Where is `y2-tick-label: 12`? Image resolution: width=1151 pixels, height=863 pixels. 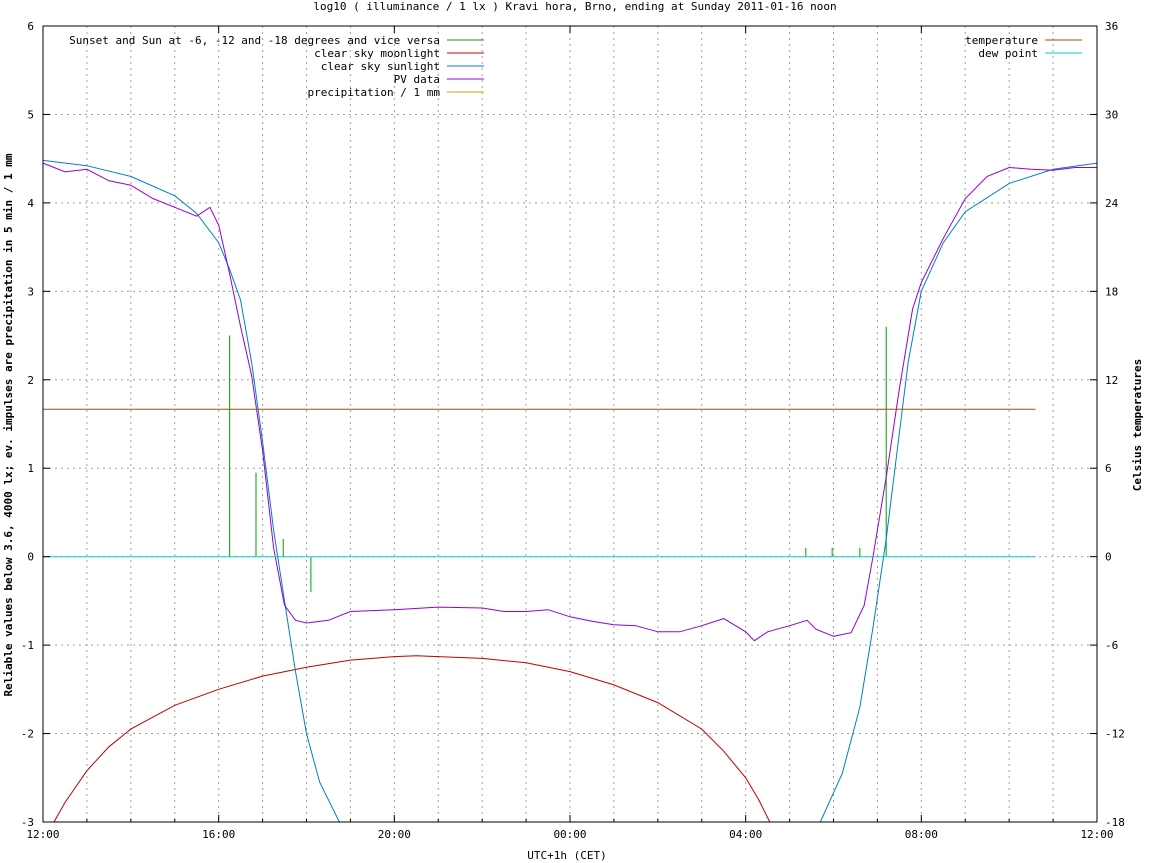 y2-tick-label: 12 is located at coordinates (1111, 380).